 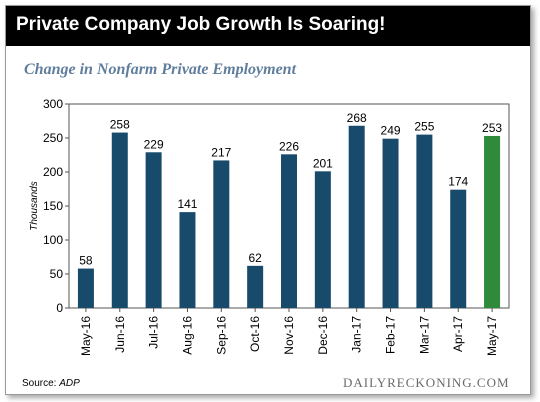 What do you see at coordinates (357, 118) in the screenshot?
I see `data-label: 268` at bounding box center [357, 118].